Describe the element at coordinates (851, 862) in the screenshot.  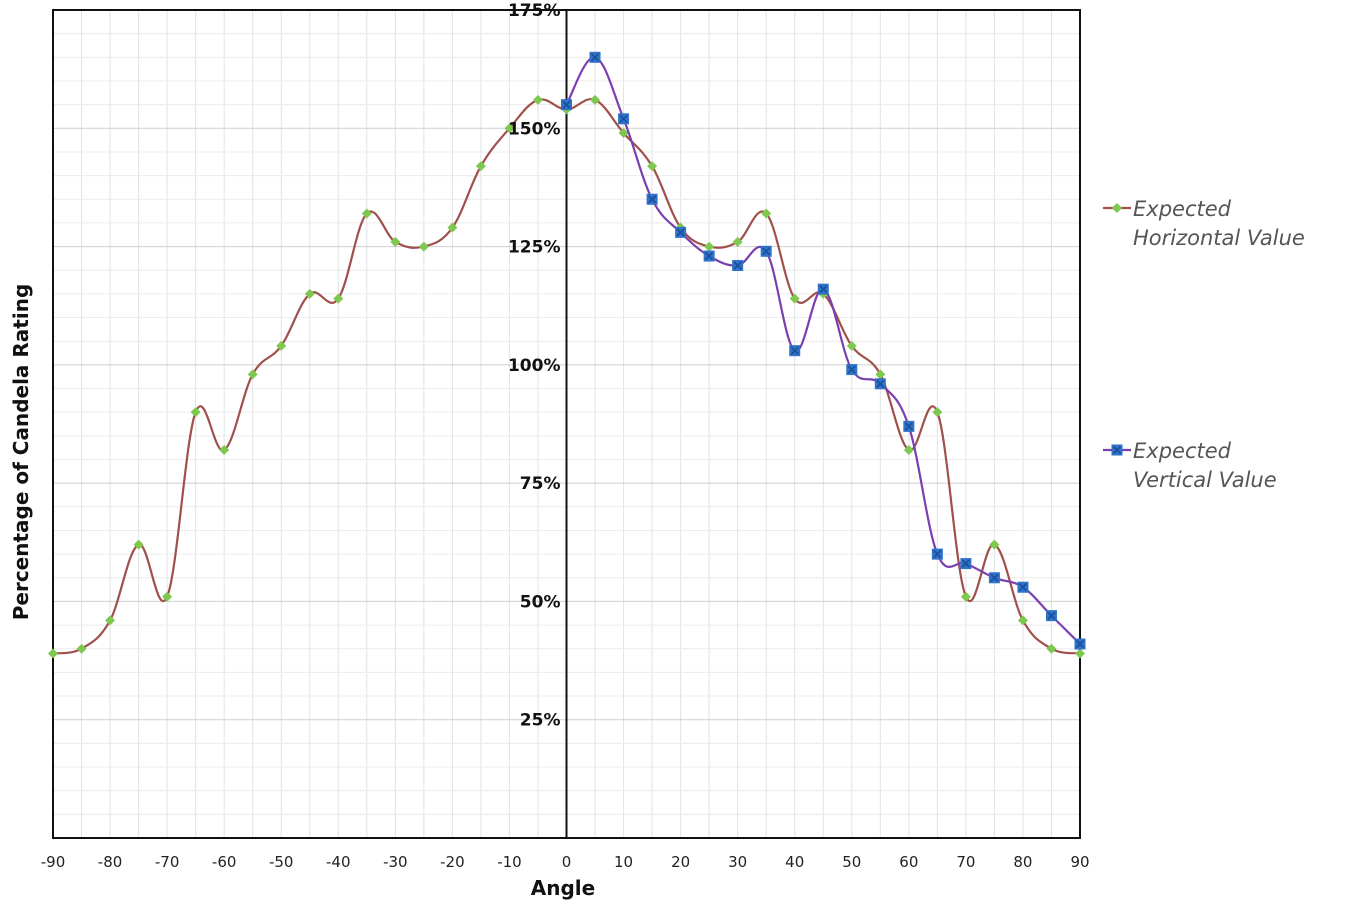
I see `x-tick-label: 50` at that location.